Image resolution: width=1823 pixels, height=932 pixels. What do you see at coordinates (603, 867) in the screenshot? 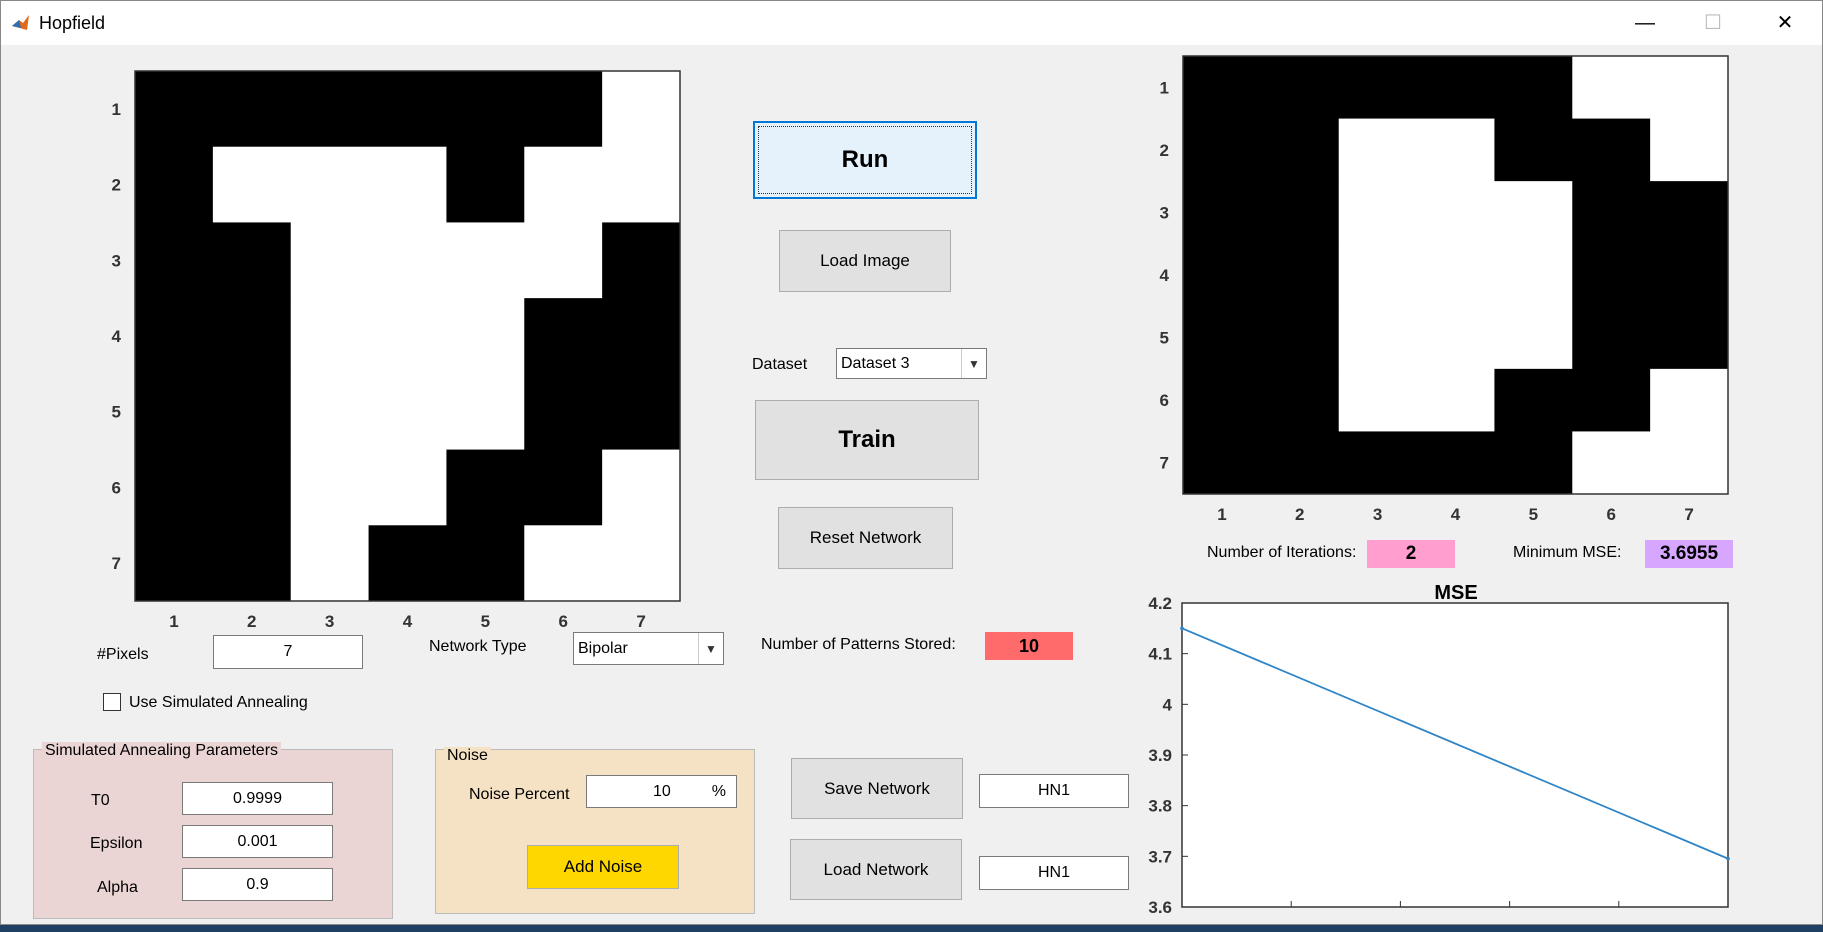
I see `add-noise-button: Add Noise` at bounding box center [603, 867].